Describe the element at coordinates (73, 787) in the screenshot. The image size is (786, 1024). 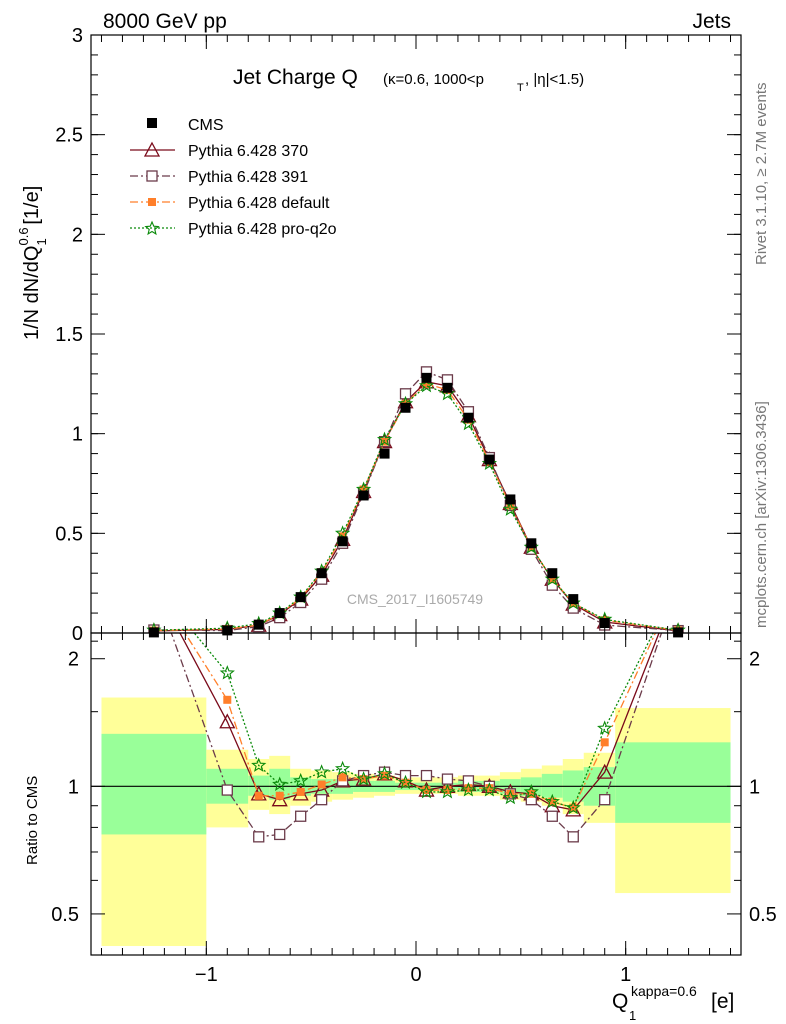
I see `ratio-ytick-label-1: 1` at that location.